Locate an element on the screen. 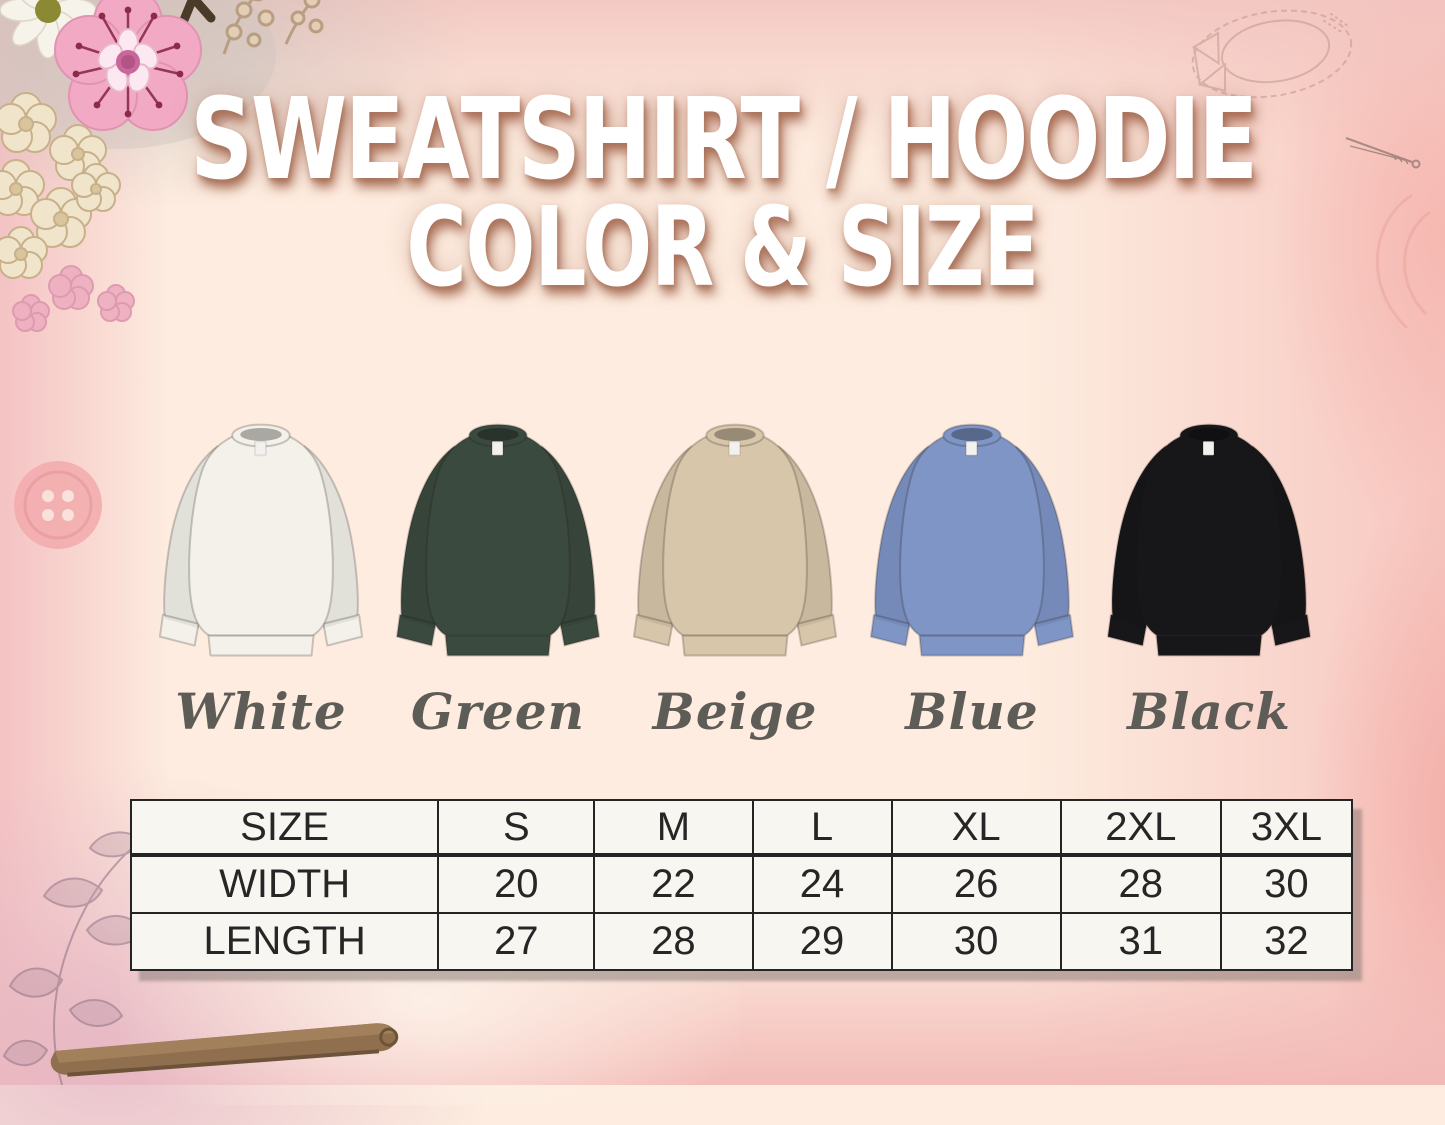 This screenshot has width=1445, height=1125. table-row-length: LENGTH 27 28 29 30 31 32 is located at coordinates (741, 941).